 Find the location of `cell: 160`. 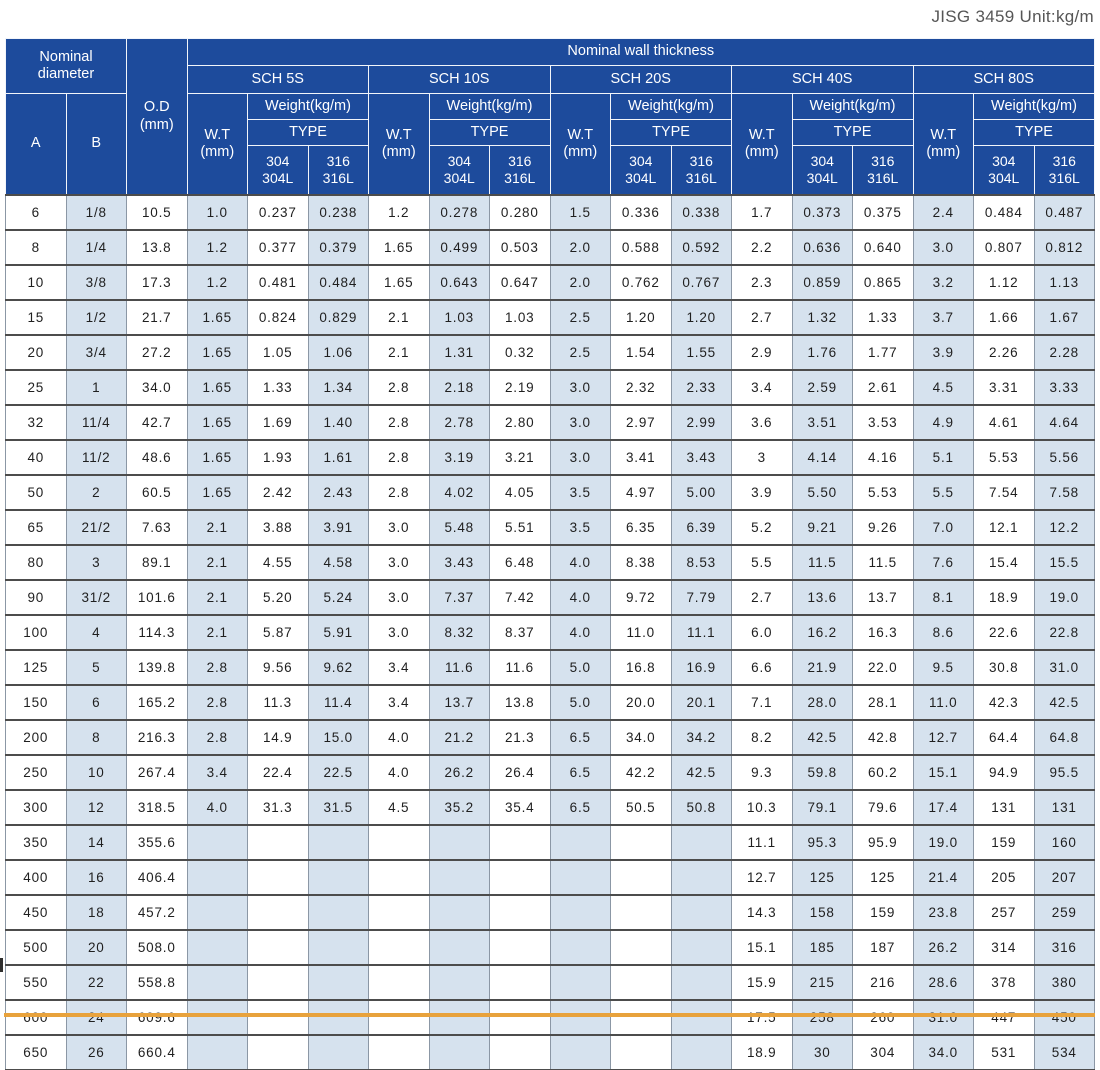

cell: 160 is located at coordinates (1064, 842).